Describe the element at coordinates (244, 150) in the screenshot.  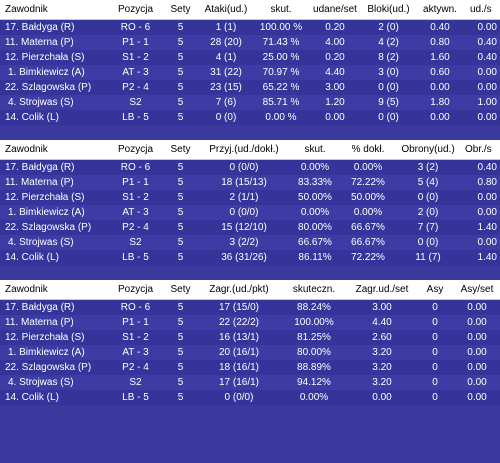
I see `col-header-receptions: Przyj.(ud./dokł.)` at that location.